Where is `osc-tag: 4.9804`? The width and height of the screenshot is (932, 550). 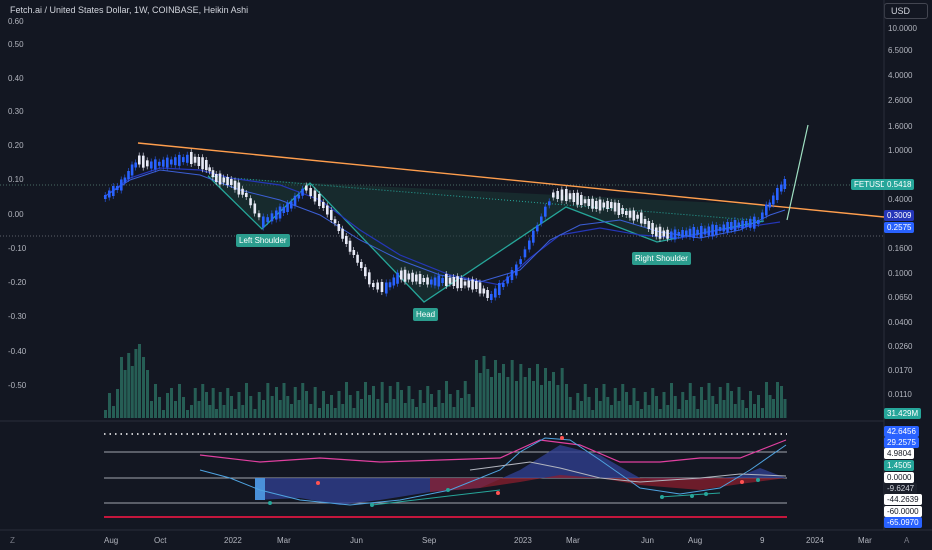
osc-tag: 4.9804 is located at coordinates (899, 453).